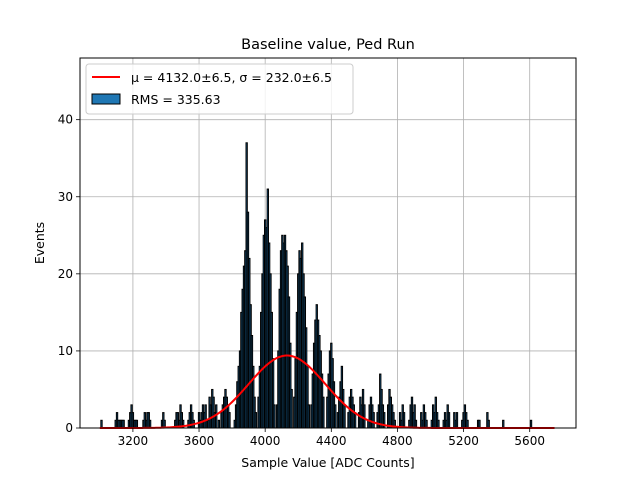 Image resolution: width=640 pixels, height=484 pixels. I want to click on x-tick-label: 4400, so click(331, 441).